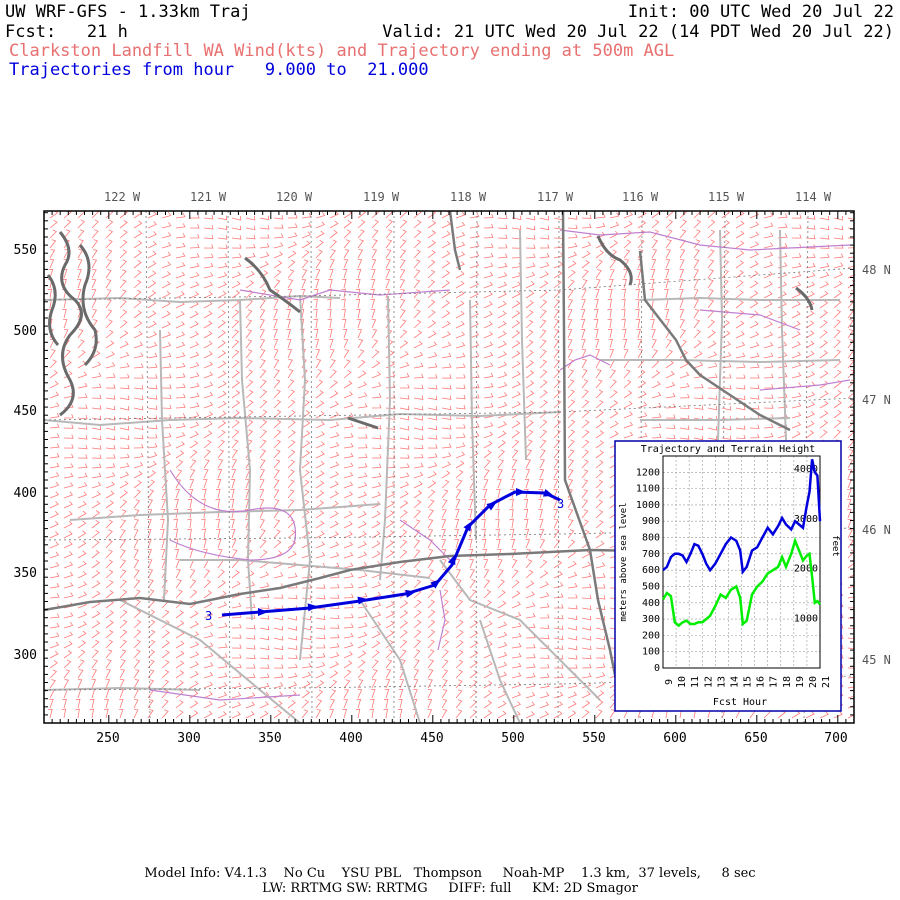 The image size is (900, 900). Describe the element at coordinates (726, 197) in the screenshot. I see `lon-label: 115 W` at that location.